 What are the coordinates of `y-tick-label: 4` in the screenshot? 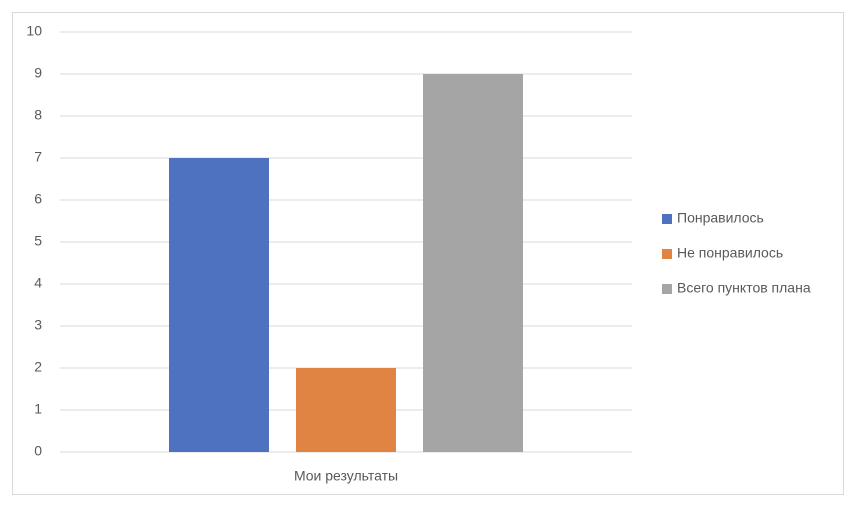 It's located at (38, 283).